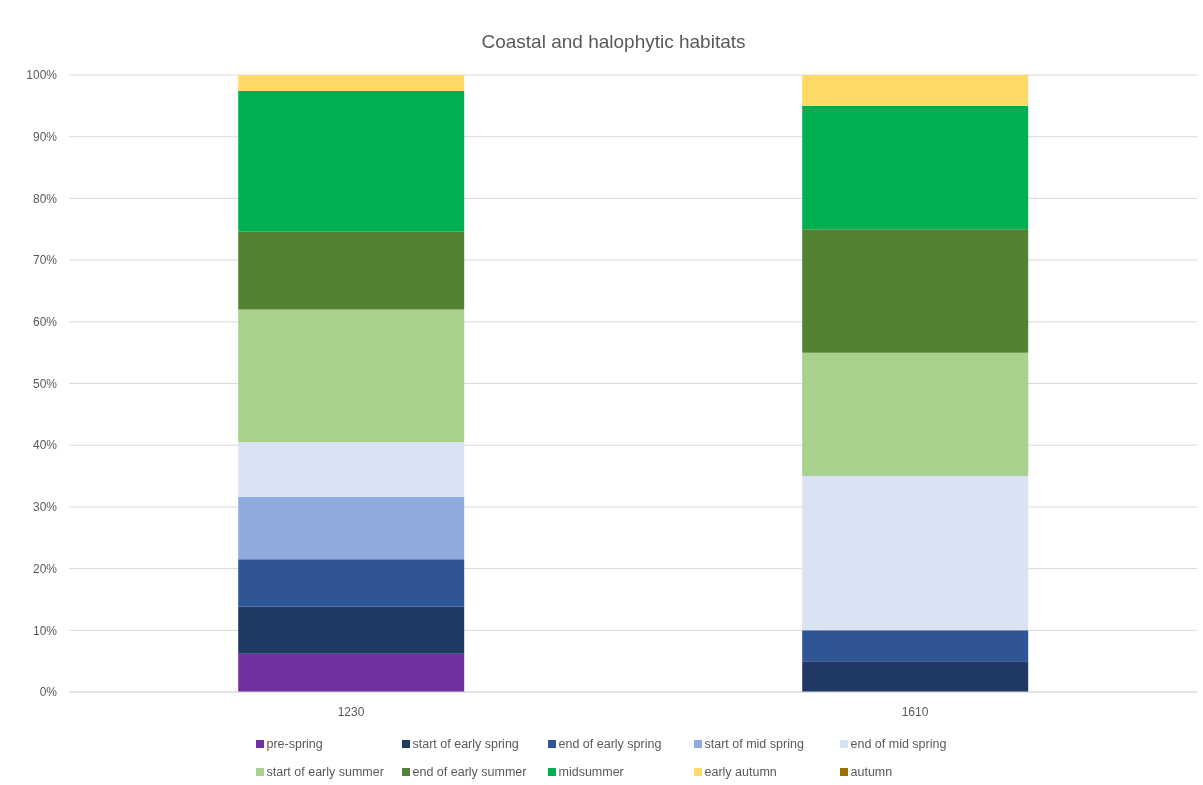  What do you see at coordinates (325, 772) in the screenshot?
I see `legend-label: start of early summer` at bounding box center [325, 772].